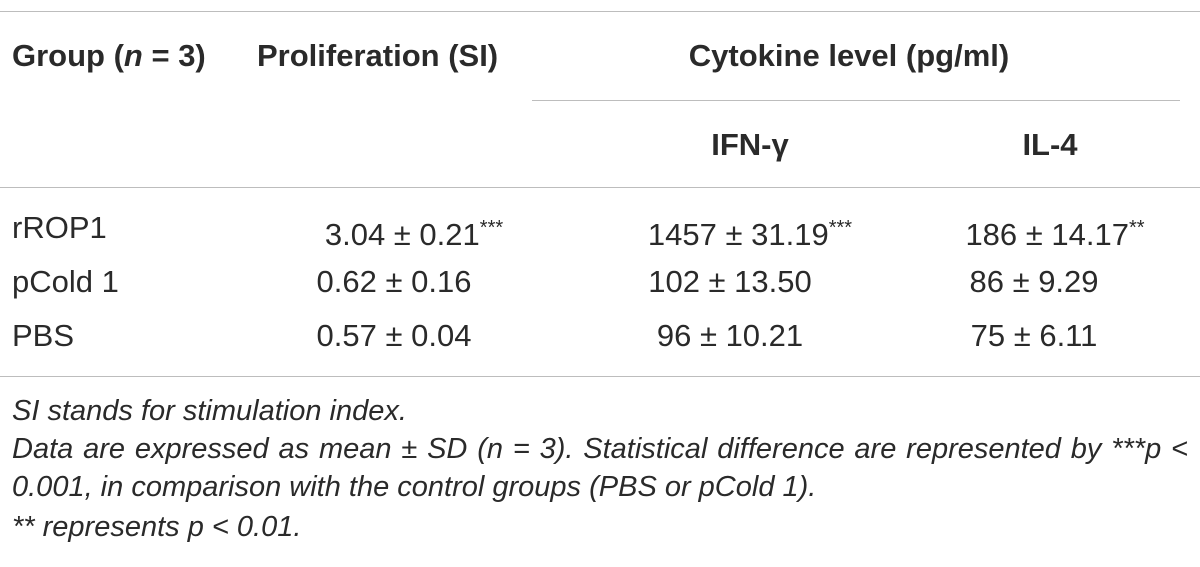  What do you see at coordinates (600, 187) in the screenshot?
I see `header-bottom-rule` at bounding box center [600, 187].